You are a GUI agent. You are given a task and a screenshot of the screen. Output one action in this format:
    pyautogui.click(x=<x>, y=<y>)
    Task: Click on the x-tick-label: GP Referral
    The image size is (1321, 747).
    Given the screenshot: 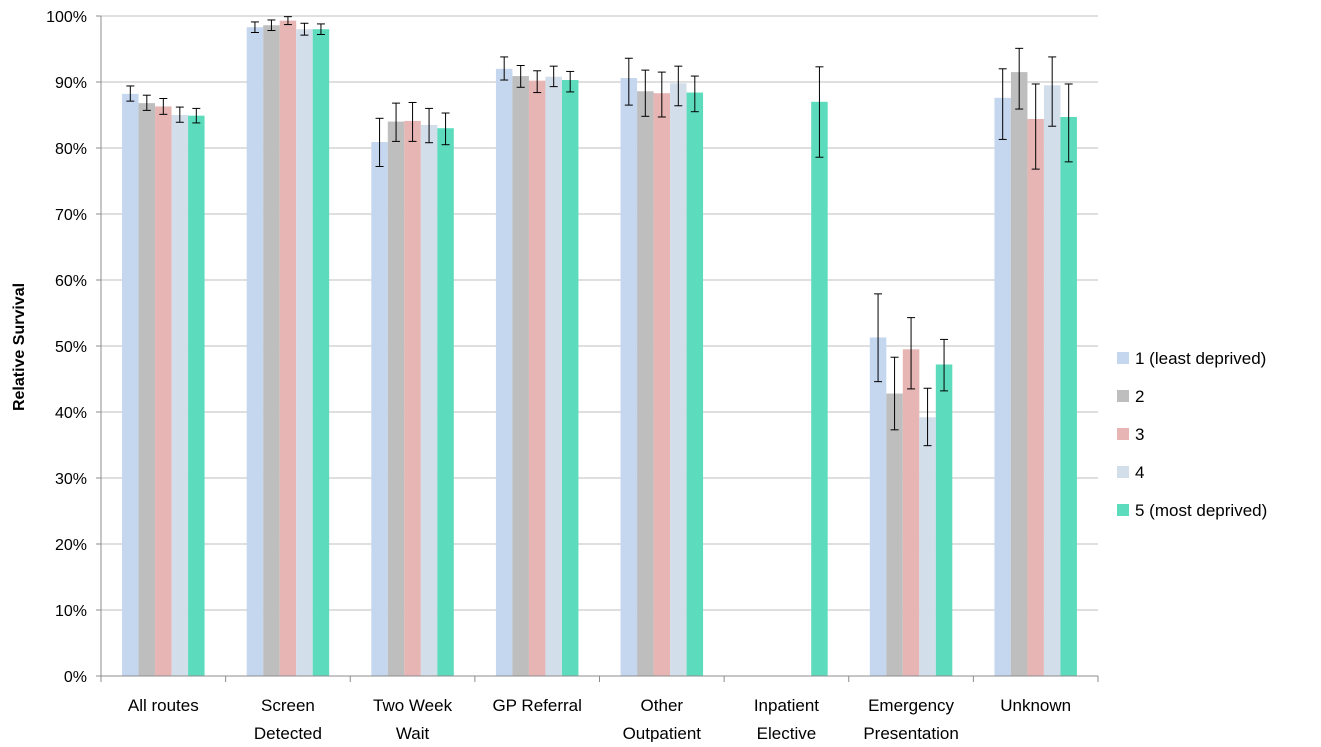 What is the action you would take?
    pyautogui.click(x=536, y=705)
    